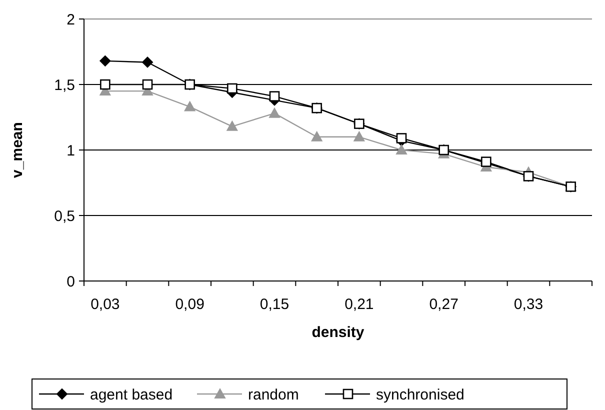  Describe the element at coordinates (64, 216) in the screenshot. I see `y-tick-label: 0,5` at that location.